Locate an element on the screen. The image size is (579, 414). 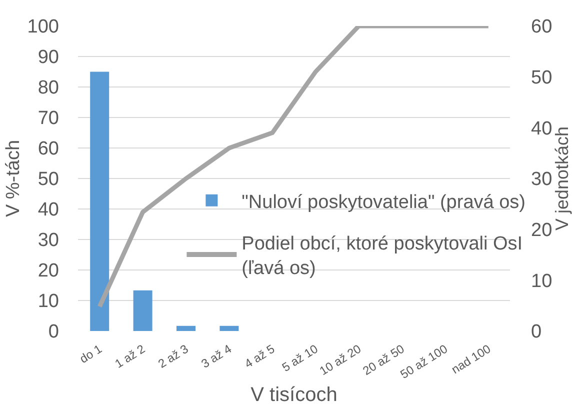
y2-tick-label: 20 is located at coordinates (541, 230).